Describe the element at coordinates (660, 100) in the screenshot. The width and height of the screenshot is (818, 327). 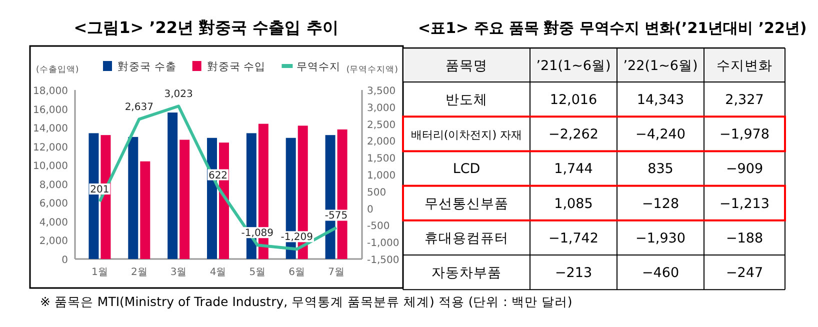
I see `data-label: 14,343` at that location.